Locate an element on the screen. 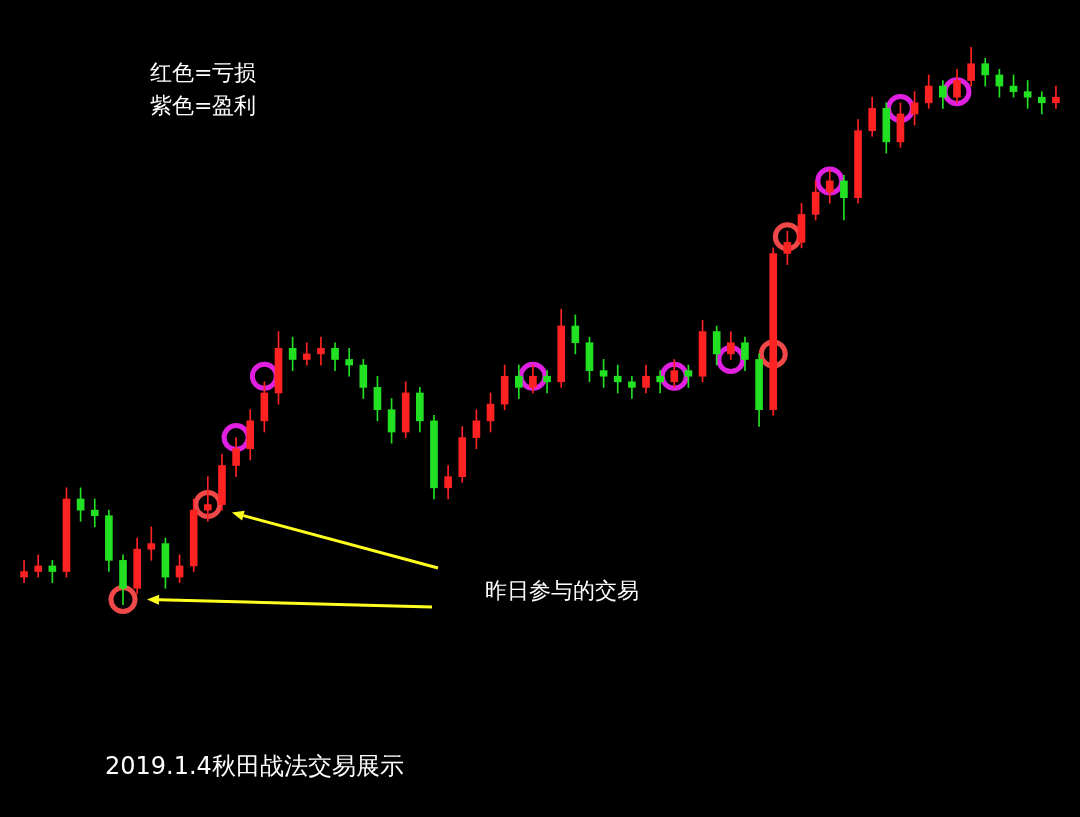  annotation: 红色=亏损 is located at coordinates (203, 73).